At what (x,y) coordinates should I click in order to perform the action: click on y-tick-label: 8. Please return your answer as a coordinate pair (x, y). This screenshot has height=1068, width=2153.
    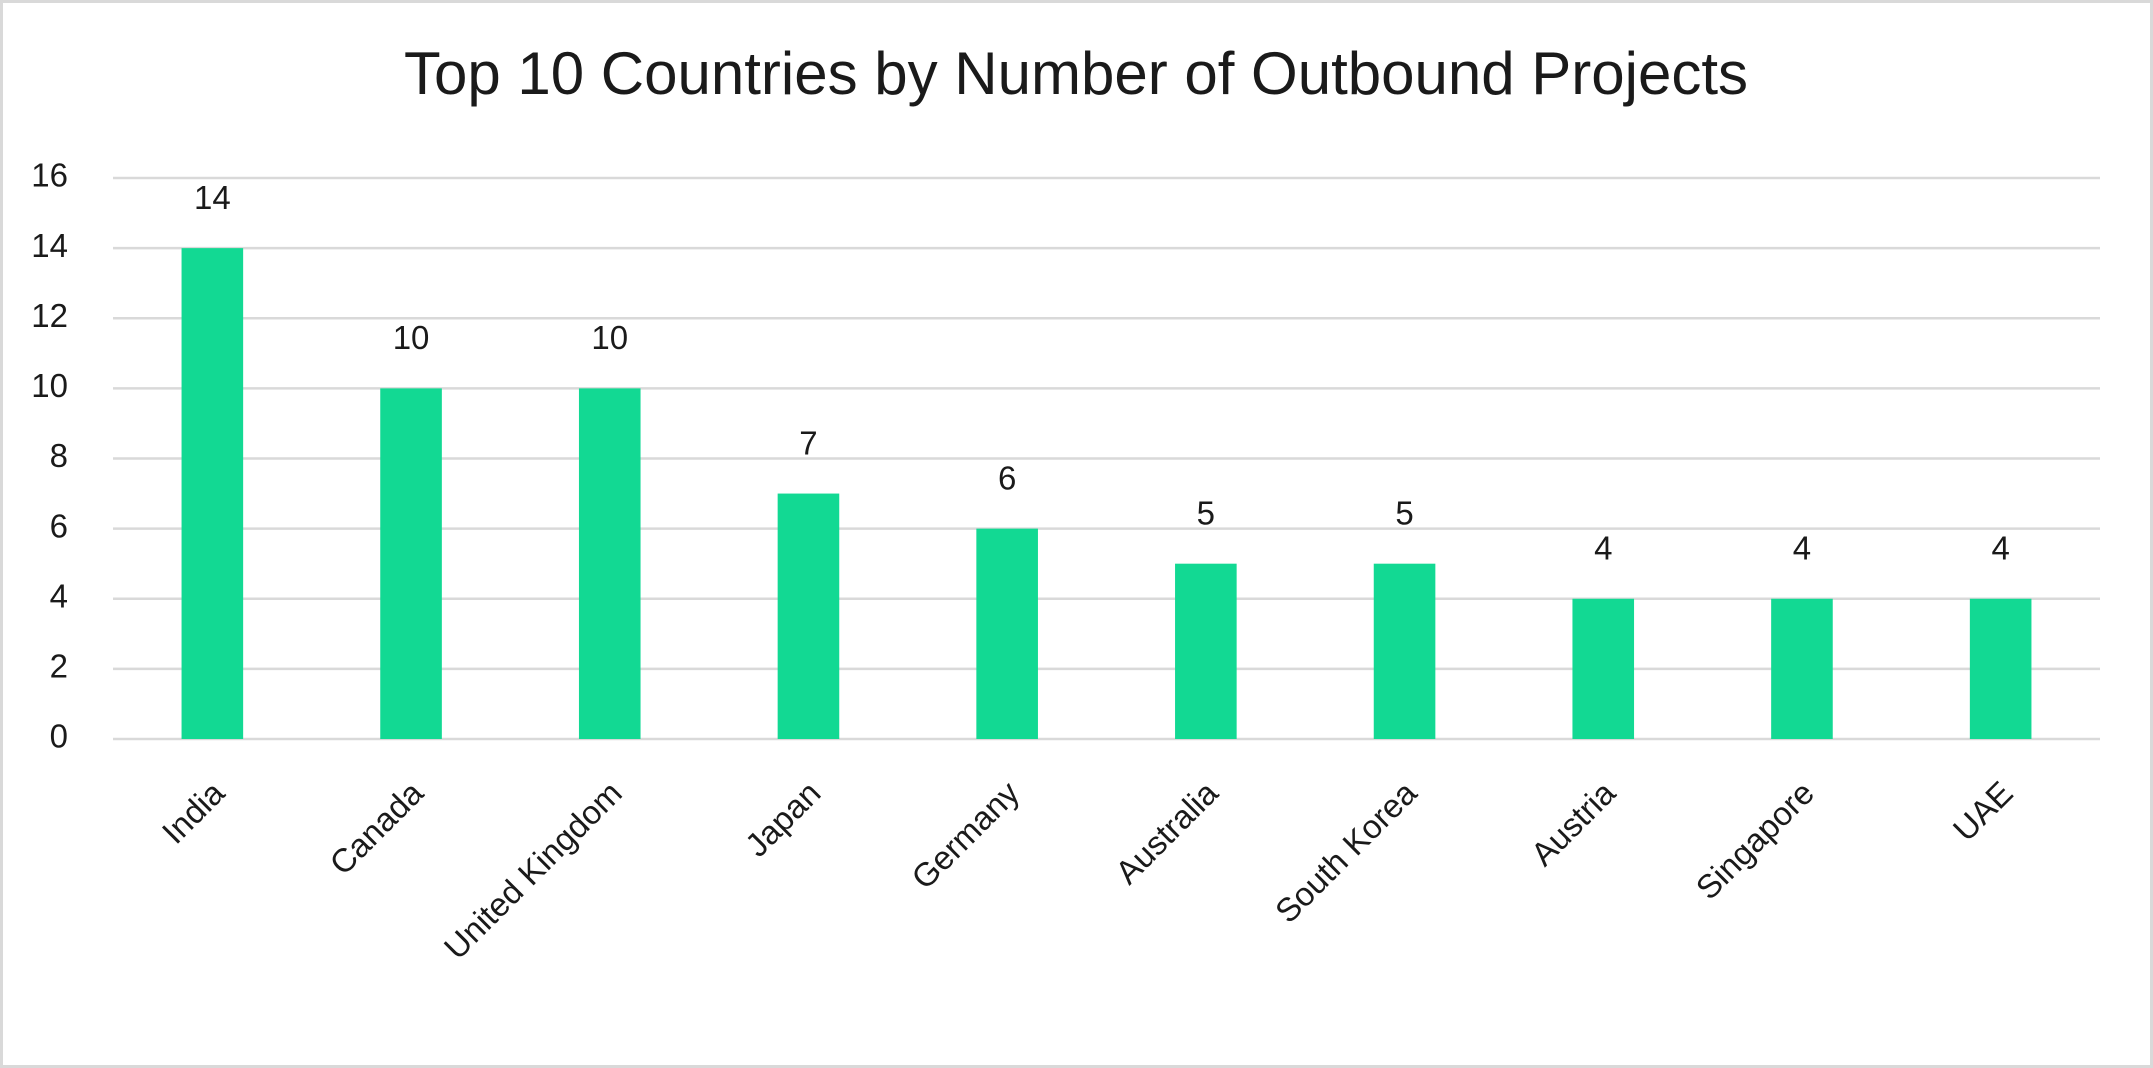
    Looking at the image, I should click on (59, 455).